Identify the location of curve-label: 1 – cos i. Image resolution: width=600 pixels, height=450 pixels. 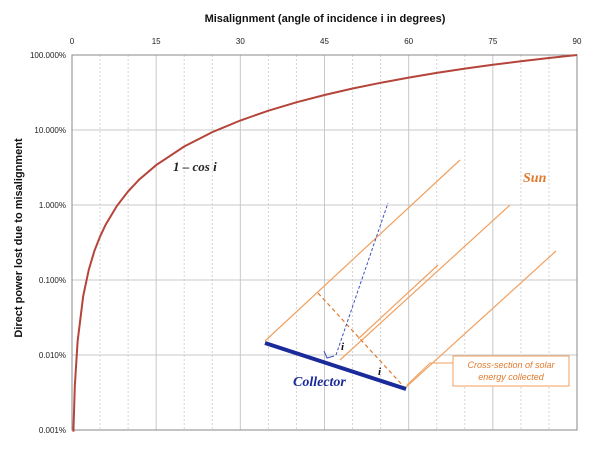
(195, 166).